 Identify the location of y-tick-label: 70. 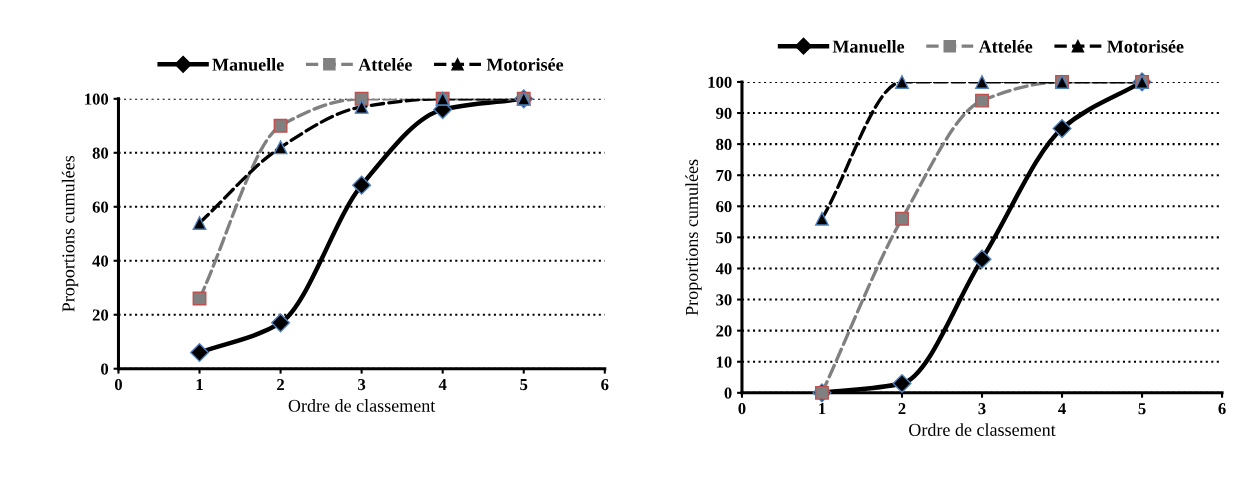
(724, 175).